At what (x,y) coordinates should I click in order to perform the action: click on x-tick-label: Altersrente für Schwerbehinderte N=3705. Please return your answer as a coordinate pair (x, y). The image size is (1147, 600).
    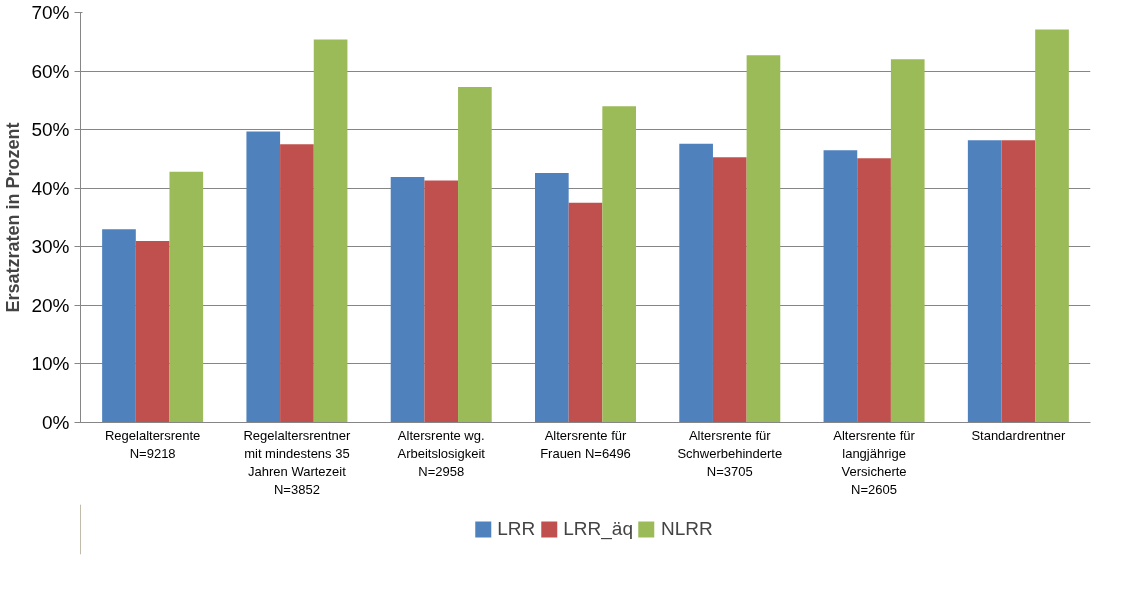
    Looking at the image, I should click on (730, 453).